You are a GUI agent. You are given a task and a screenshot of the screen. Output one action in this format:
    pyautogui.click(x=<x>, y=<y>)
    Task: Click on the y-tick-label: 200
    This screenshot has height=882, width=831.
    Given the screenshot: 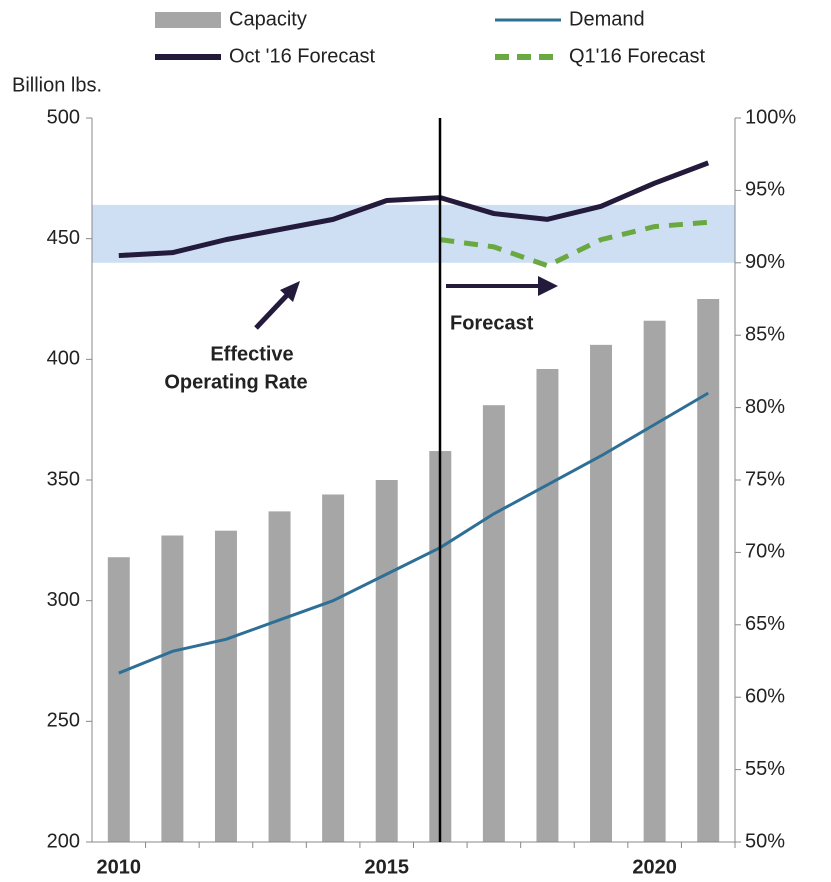 What is the action you would take?
    pyautogui.click(x=63, y=841)
    